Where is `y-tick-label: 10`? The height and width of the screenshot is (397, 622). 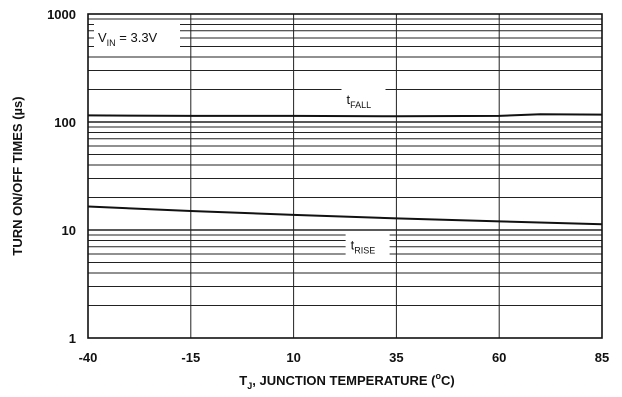 y-tick-label: 10 is located at coordinates (69, 230).